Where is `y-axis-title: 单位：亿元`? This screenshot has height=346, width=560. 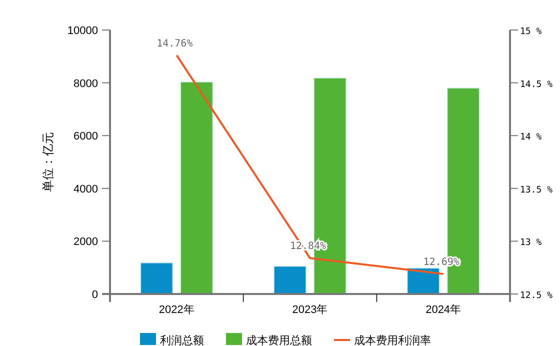 y-axis-title: 单位：亿元 is located at coordinates (48, 162).